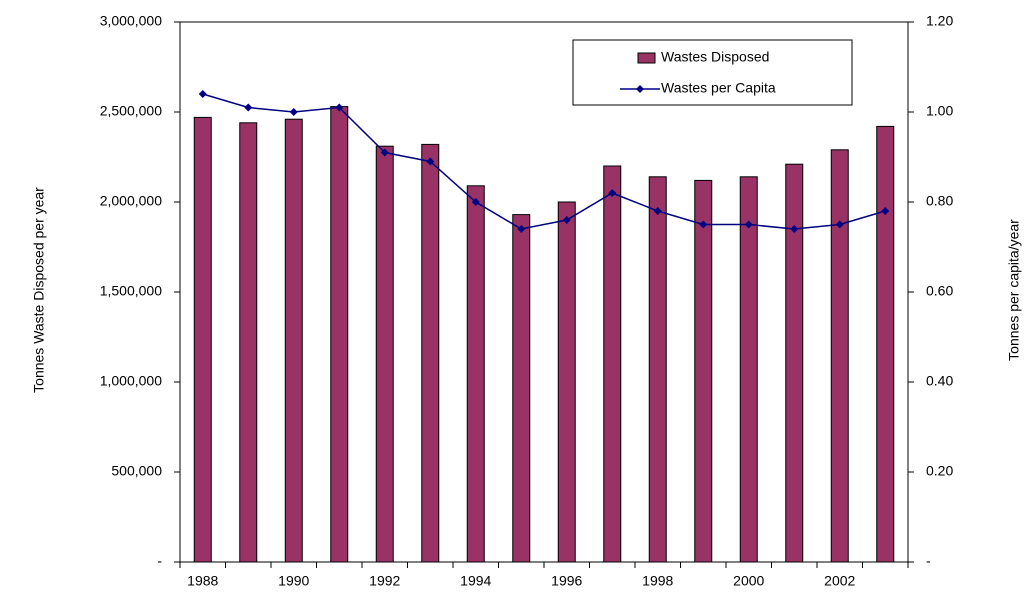  What do you see at coordinates (566, 581) in the screenshot?
I see `x-tick-label: 1996` at bounding box center [566, 581].